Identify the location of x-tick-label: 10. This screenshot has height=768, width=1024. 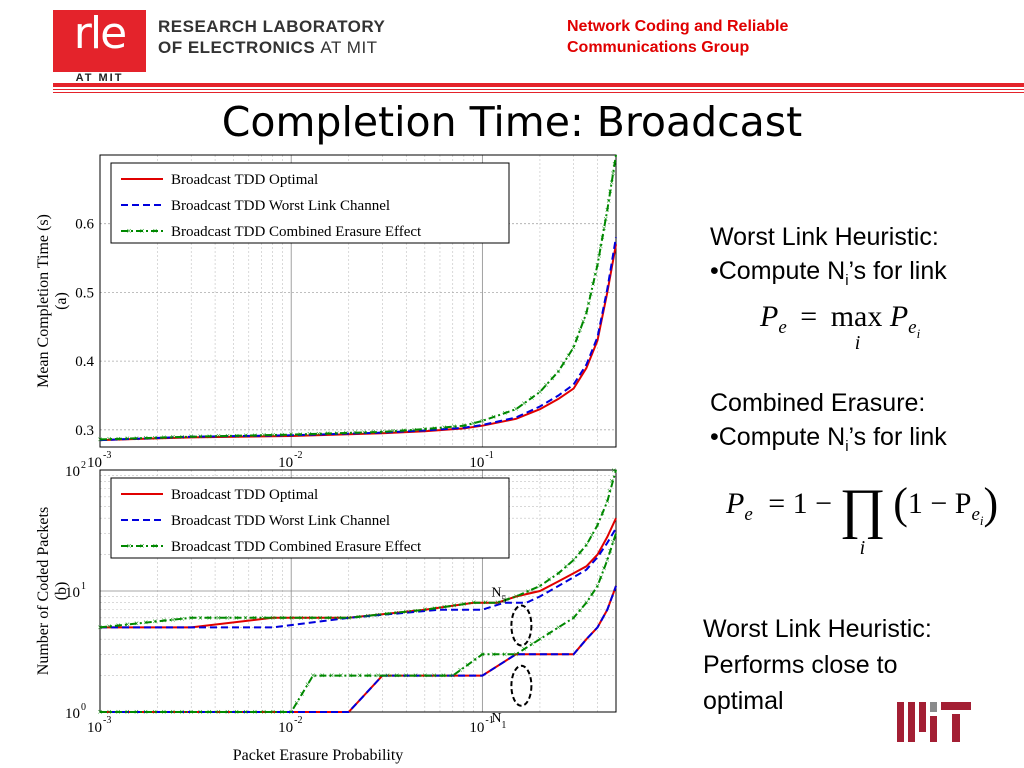
(94, 728).